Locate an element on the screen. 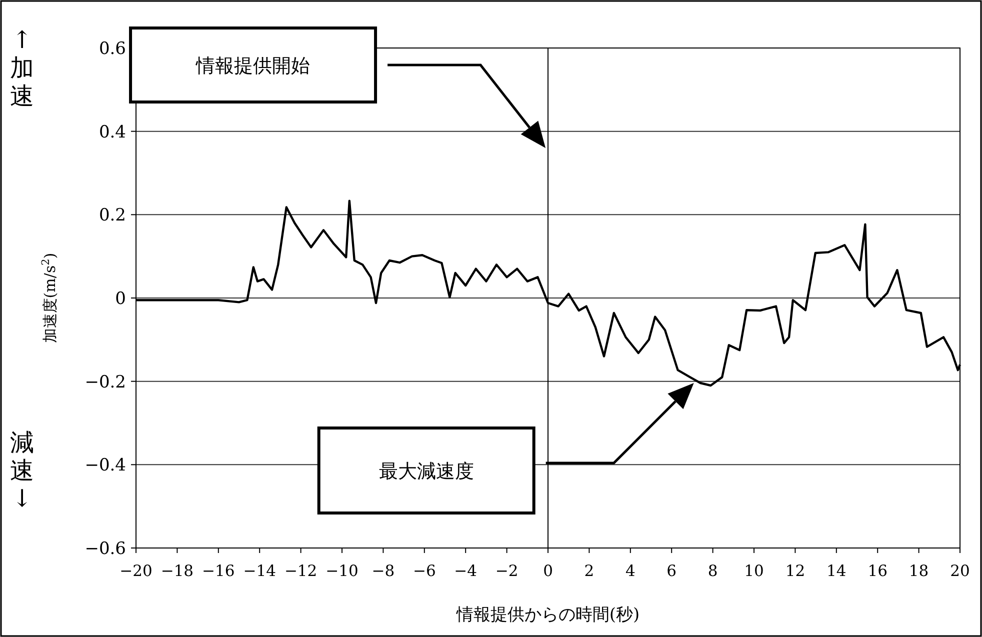  text: ↑加速 is located at coordinates (22, 68).